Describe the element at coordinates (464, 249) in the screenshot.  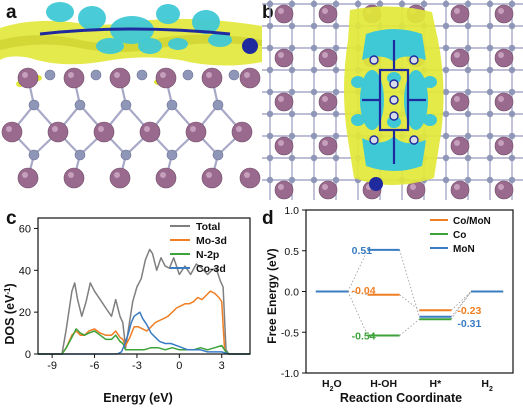
I see `free-energy-legend-label: MoN` at that location.